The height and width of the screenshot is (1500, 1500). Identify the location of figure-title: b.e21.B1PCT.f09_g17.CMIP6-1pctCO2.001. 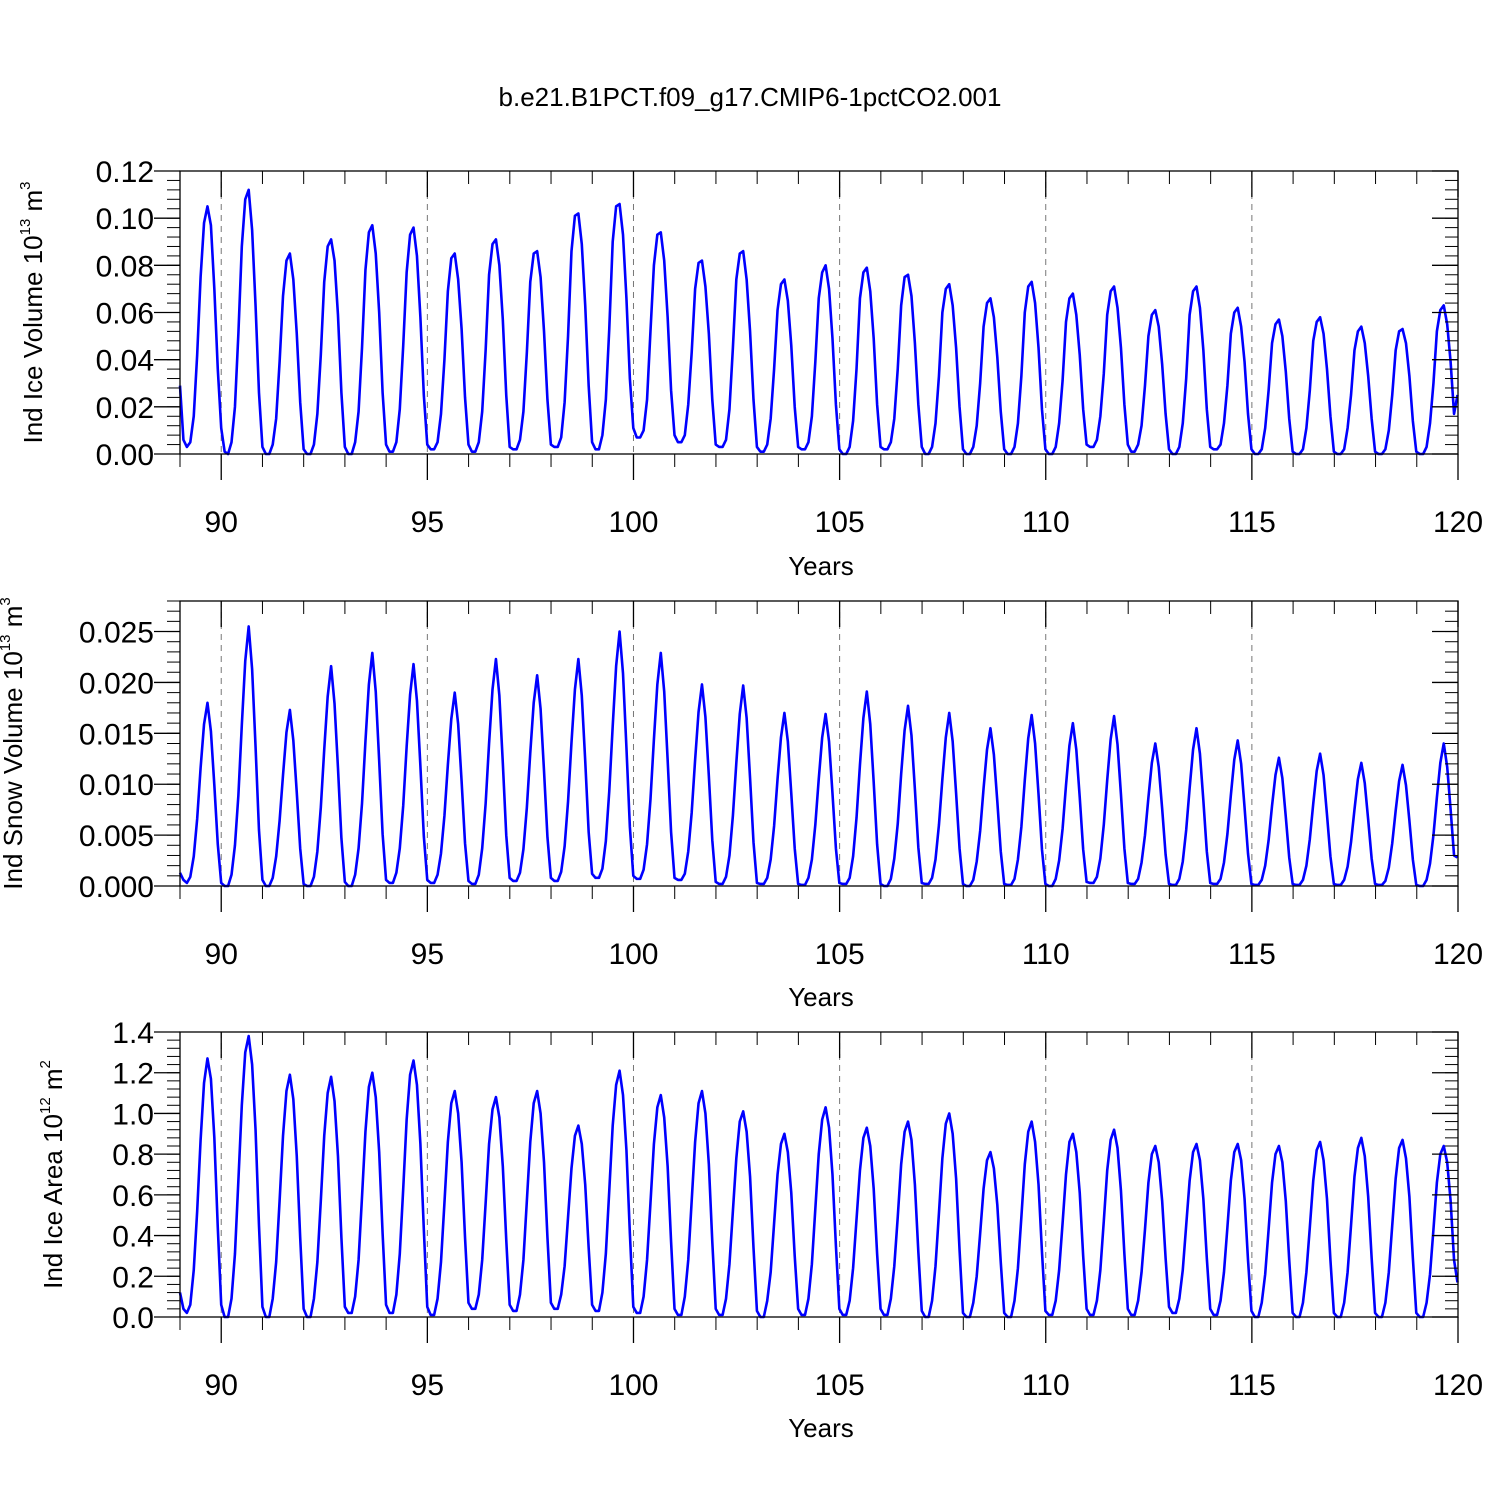
(750, 97).